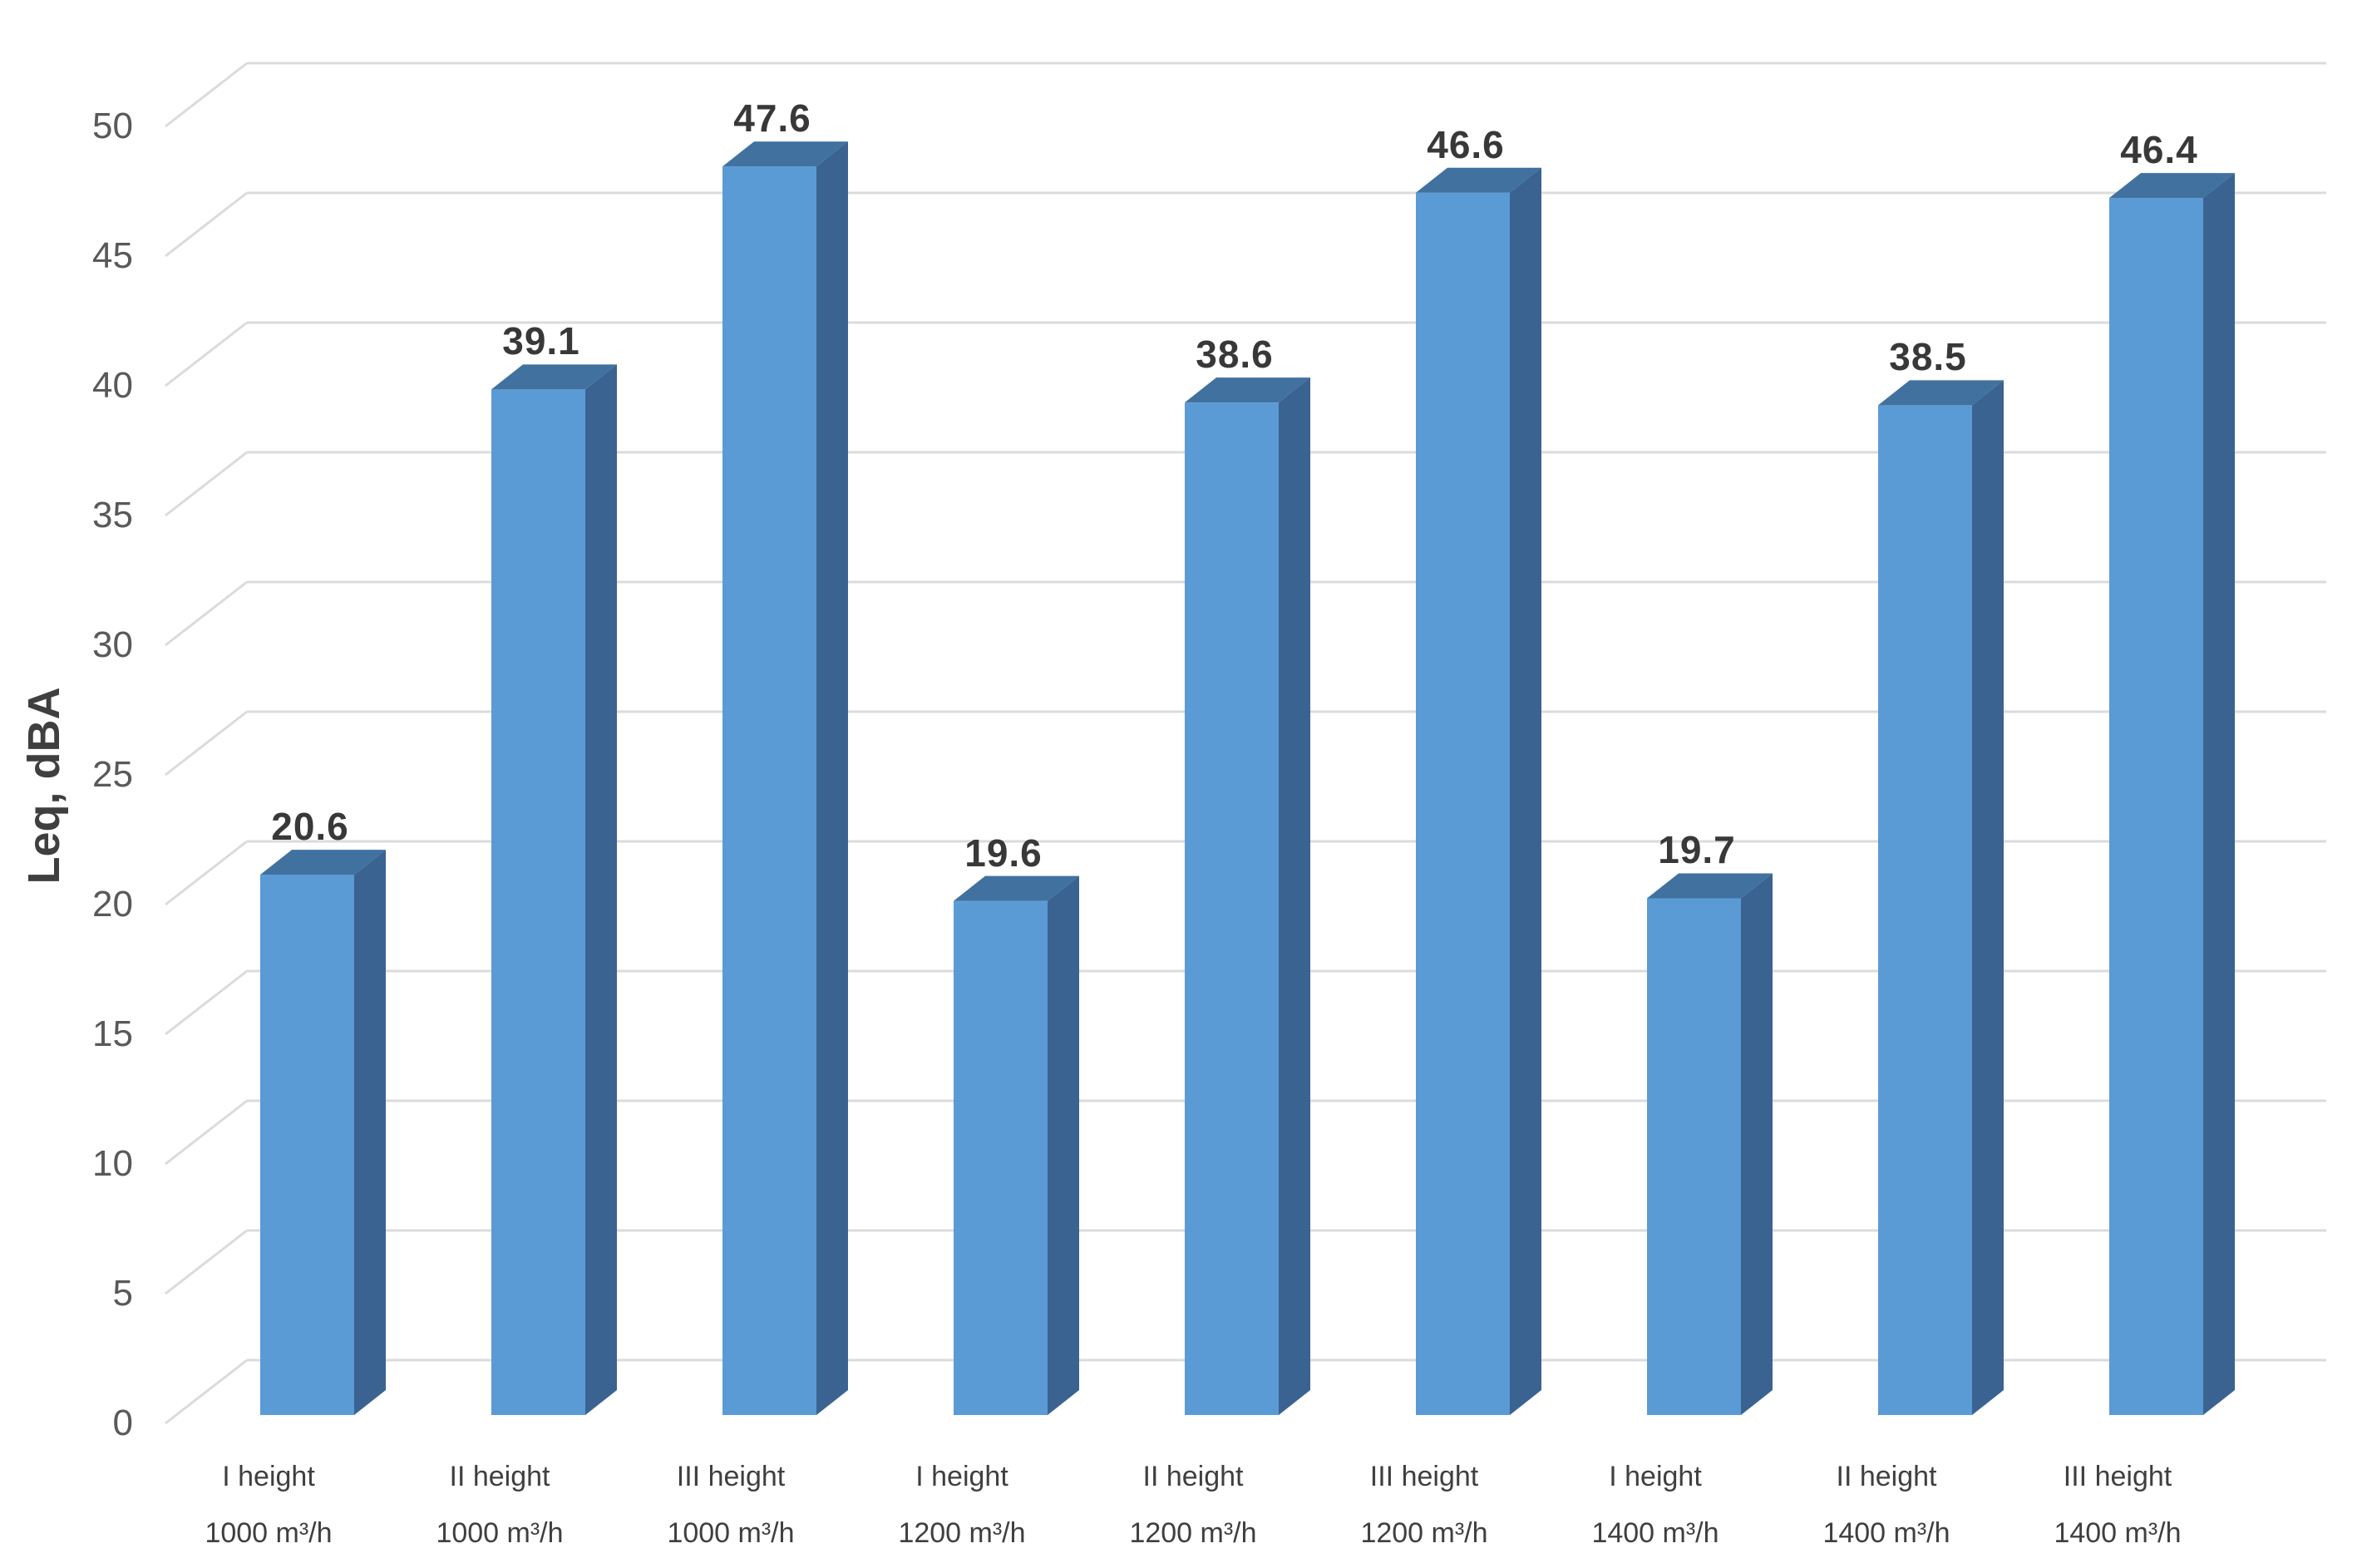  I want to click on x-category-label: I height 1000 m³/h, so click(268, 1504).